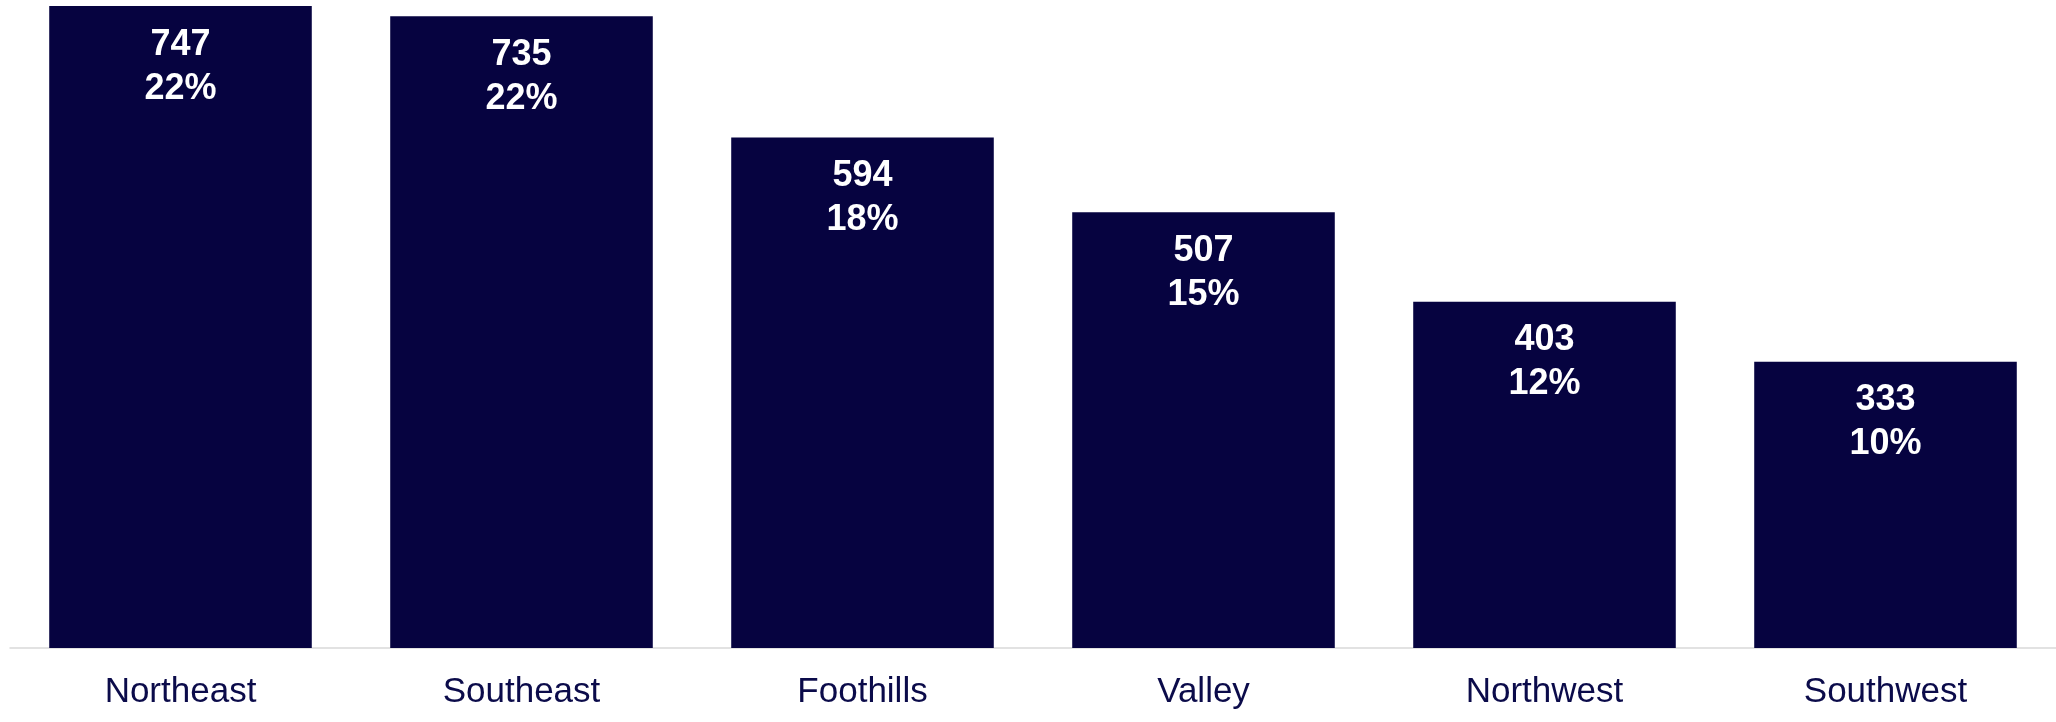 The height and width of the screenshot is (722, 2056). I want to click on data-label: 735 22%, so click(521, 74).